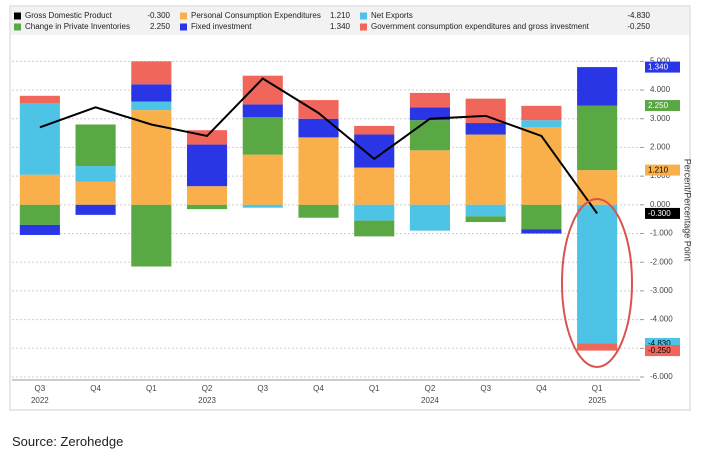  Describe the element at coordinates (392, 15) in the screenshot. I see `legend-label: Net Exports` at that location.